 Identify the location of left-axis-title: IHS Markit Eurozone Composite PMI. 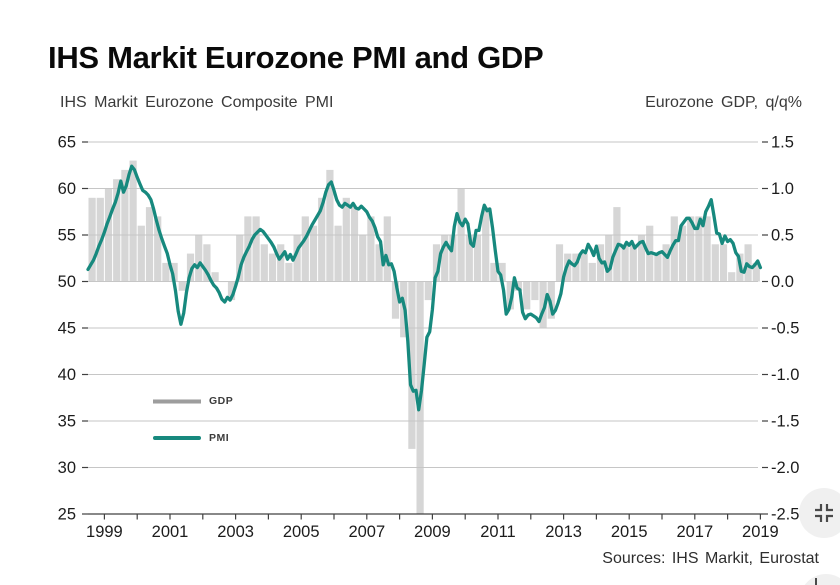
(197, 102).